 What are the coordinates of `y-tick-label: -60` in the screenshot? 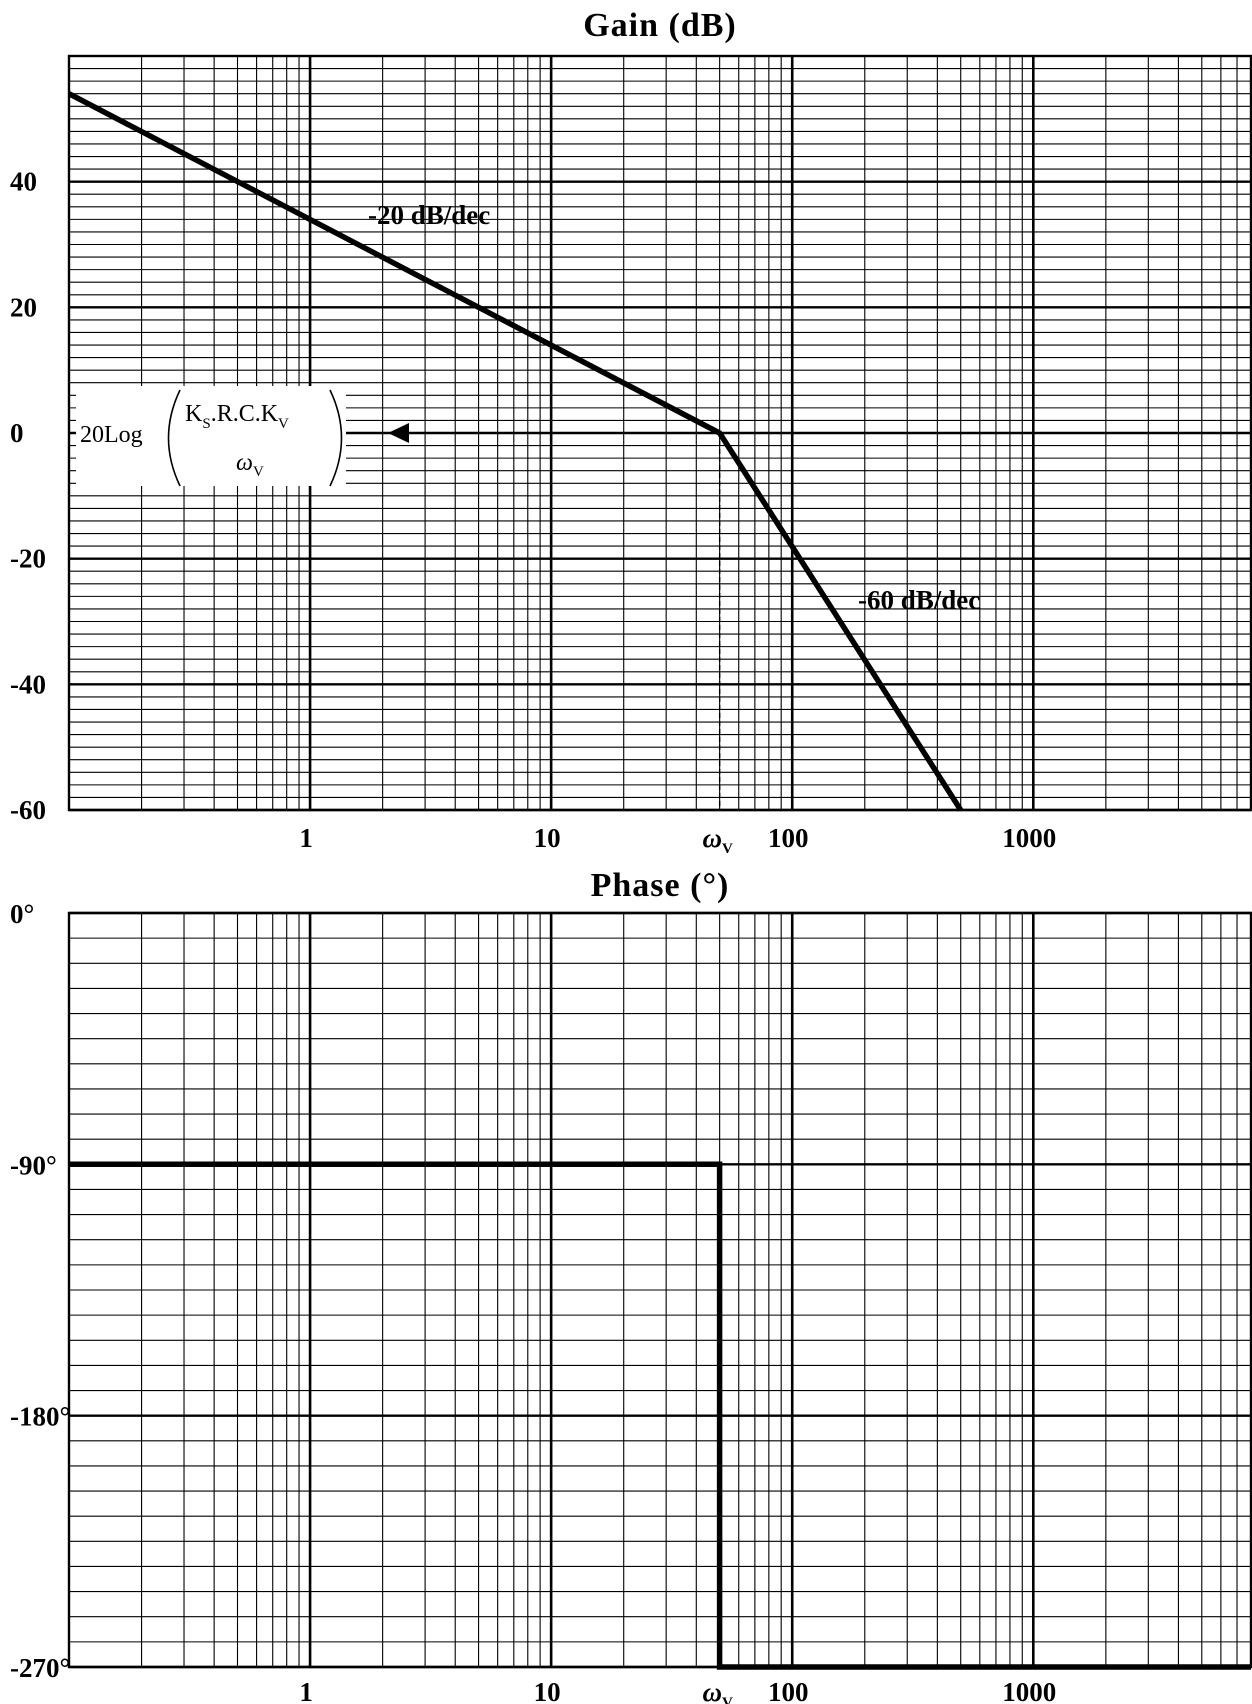 It's located at (28, 810).